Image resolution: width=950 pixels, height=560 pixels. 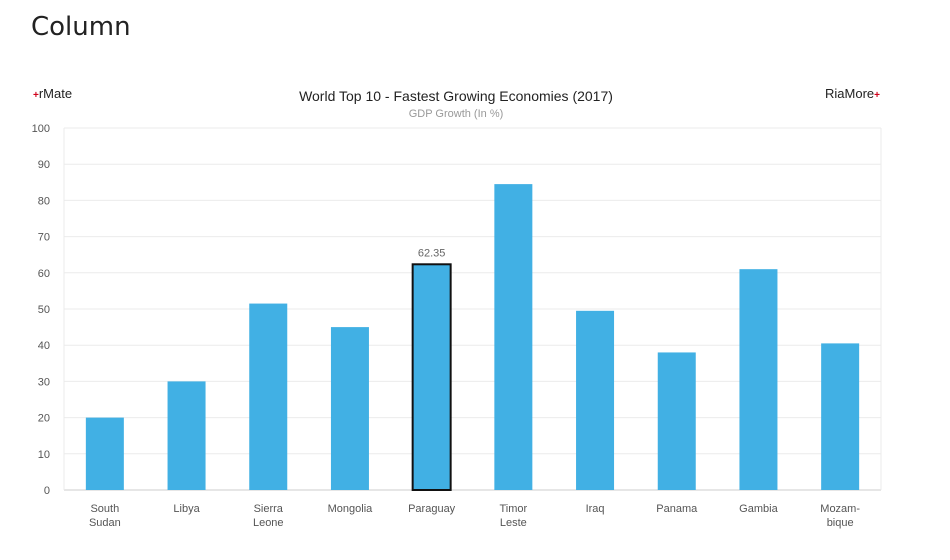 I want to click on riamore-logo: RiaMore+, so click(x=852, y=93).